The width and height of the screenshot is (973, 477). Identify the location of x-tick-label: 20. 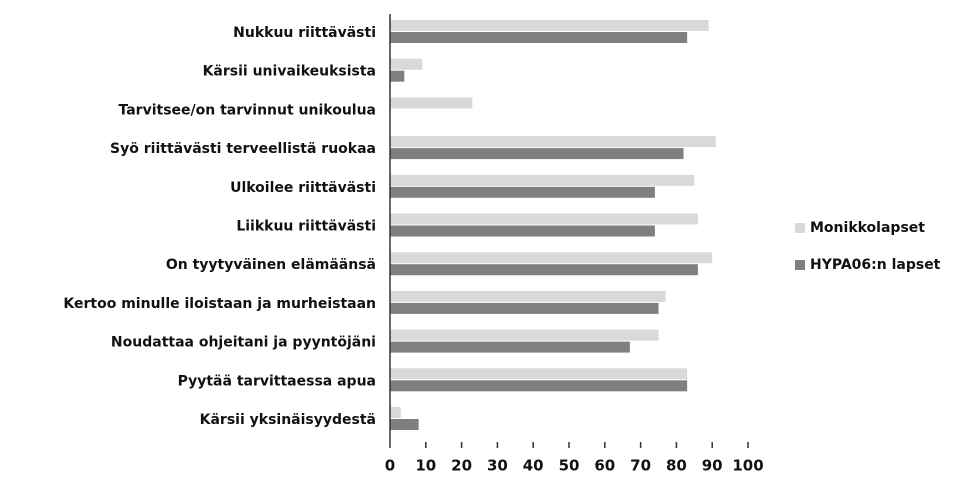
(461, 466).